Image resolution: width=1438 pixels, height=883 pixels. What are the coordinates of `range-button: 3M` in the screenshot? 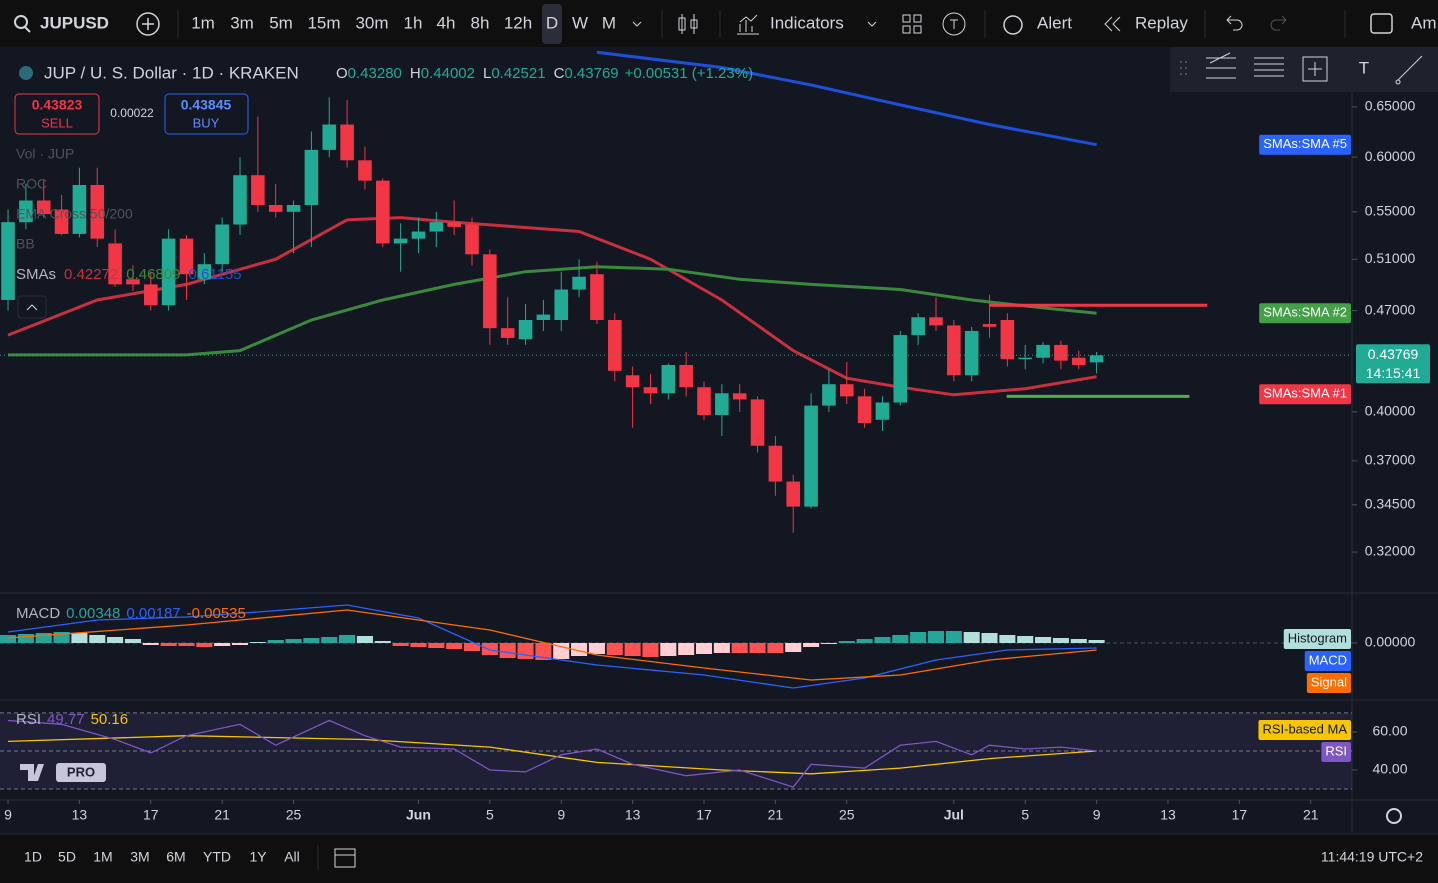 It's located at (139, 857).